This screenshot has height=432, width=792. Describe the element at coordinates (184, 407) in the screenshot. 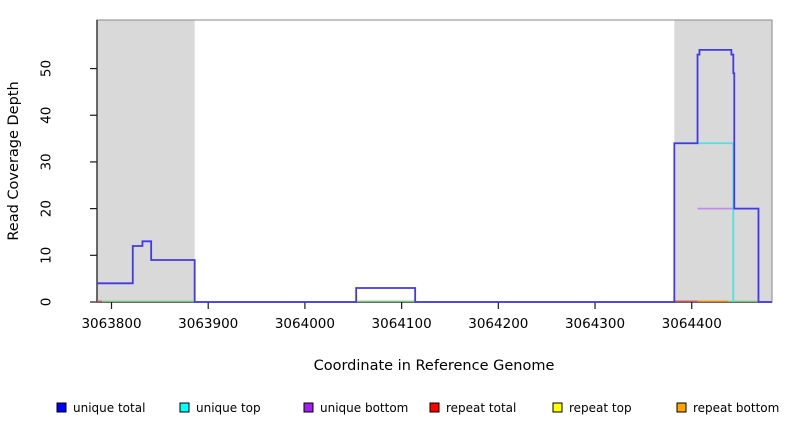

I see `unique-top-swatch-icon` at that location.